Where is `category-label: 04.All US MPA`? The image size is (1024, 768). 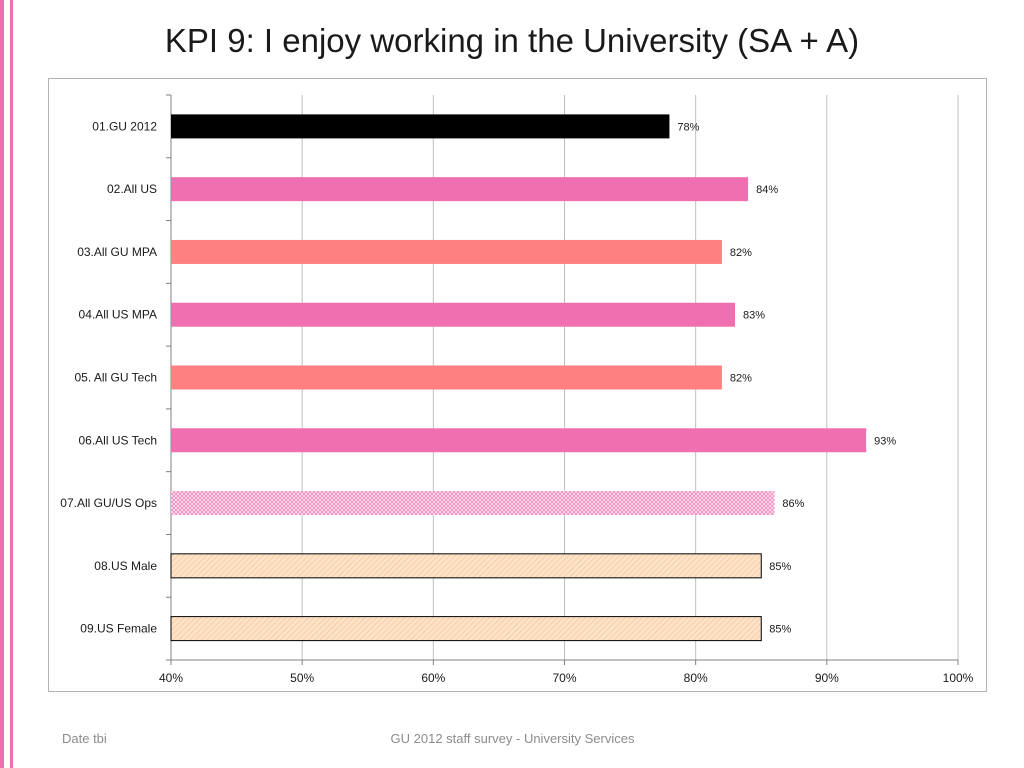 category-label: 04.All US MPA is located at coordinates (118, 315).